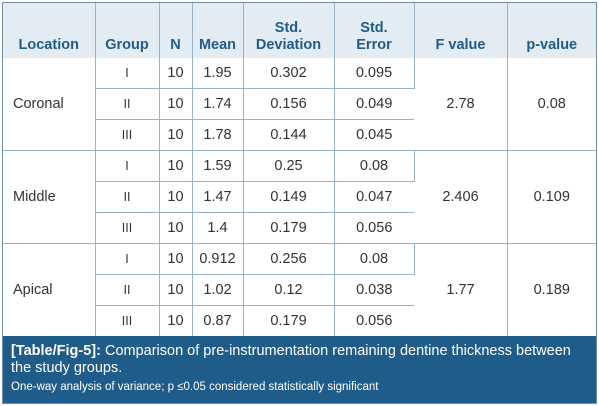  Describe the element at coordinates (289, 135) in the screenshot. I see `sd-cell: 0.144` at that location.